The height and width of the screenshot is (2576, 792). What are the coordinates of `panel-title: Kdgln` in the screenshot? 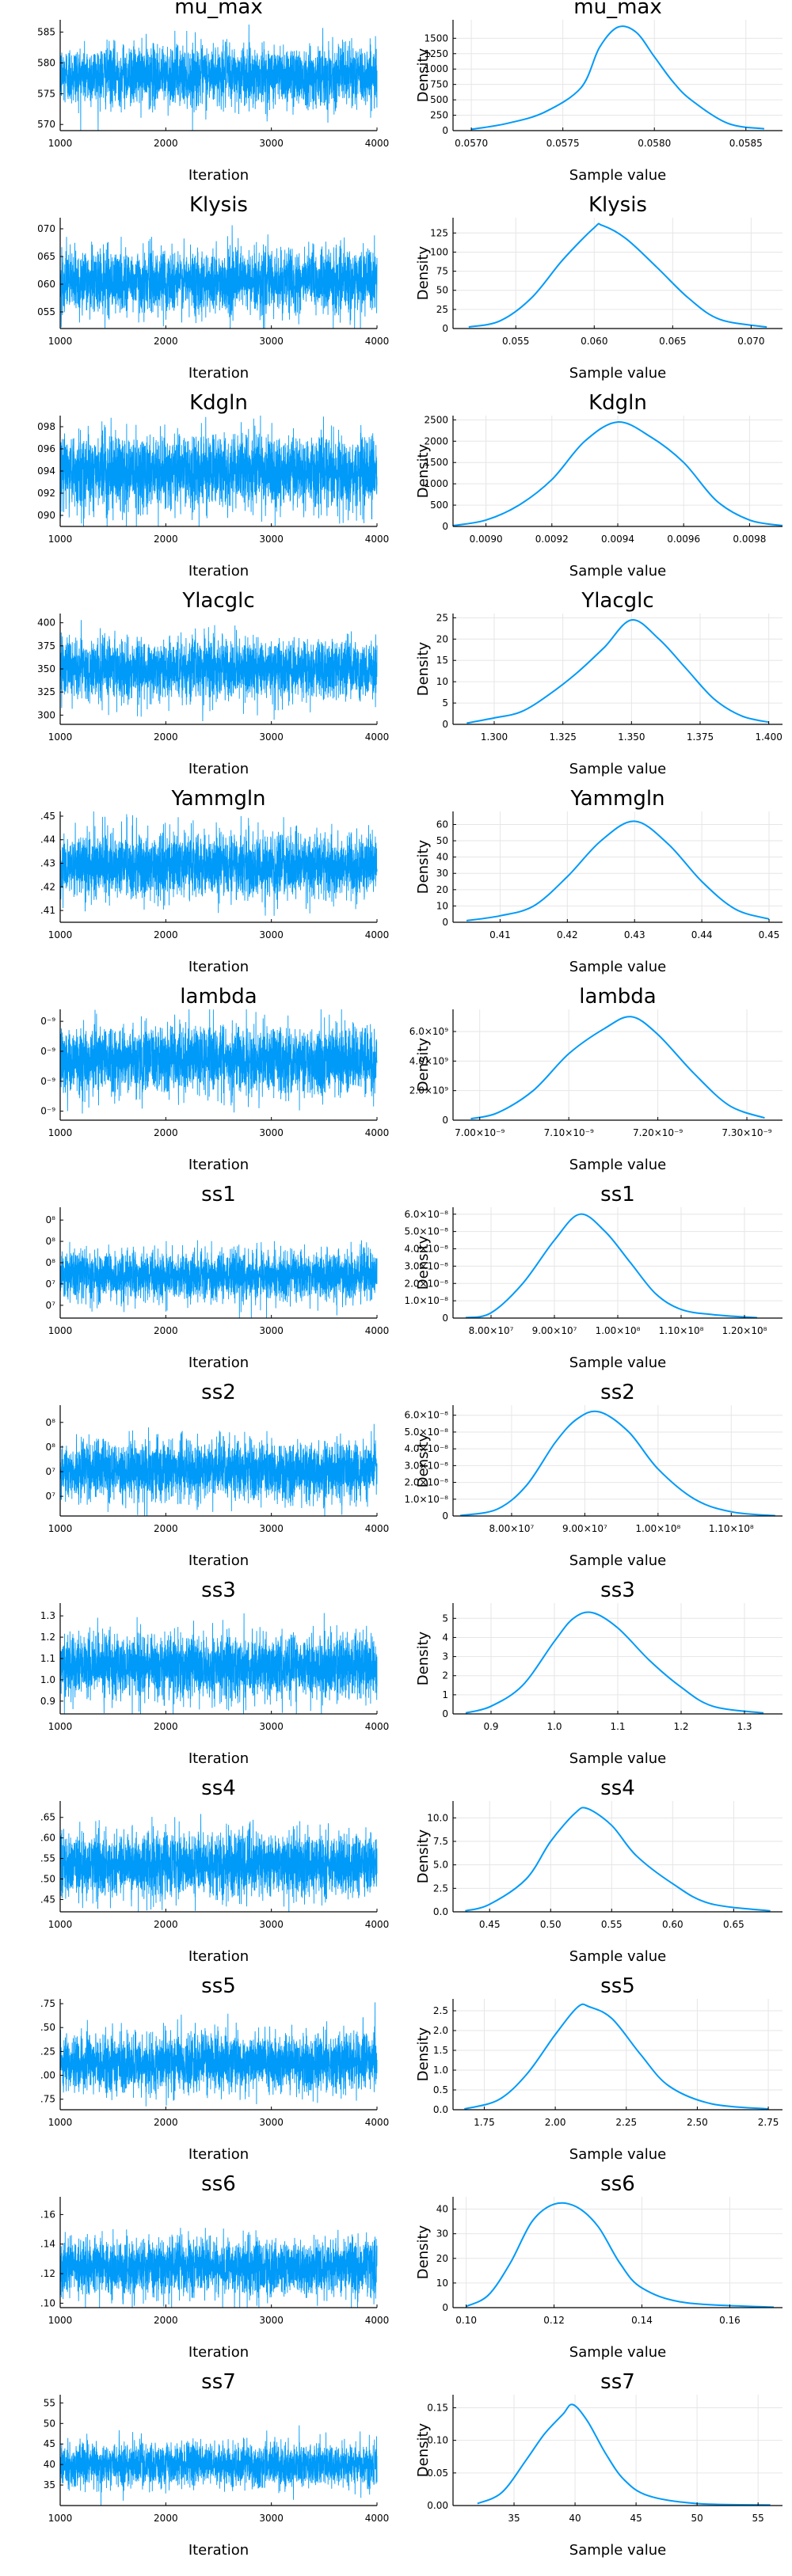 It's located at (218, 403).